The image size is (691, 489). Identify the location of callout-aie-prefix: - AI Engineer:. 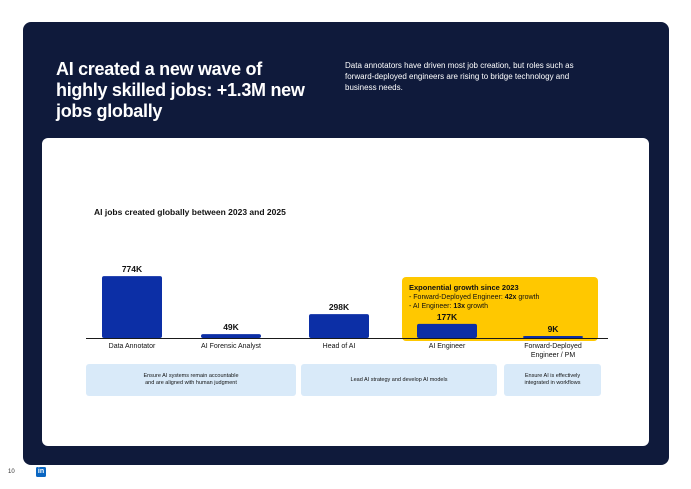
(431, 306).